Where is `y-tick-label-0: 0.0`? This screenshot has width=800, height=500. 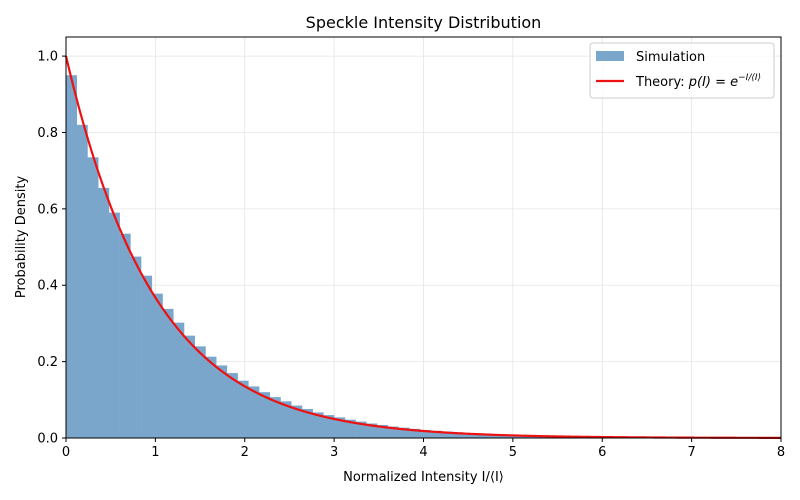
y-tick-label-0: 0.0 is located at coordinates (47, 439).